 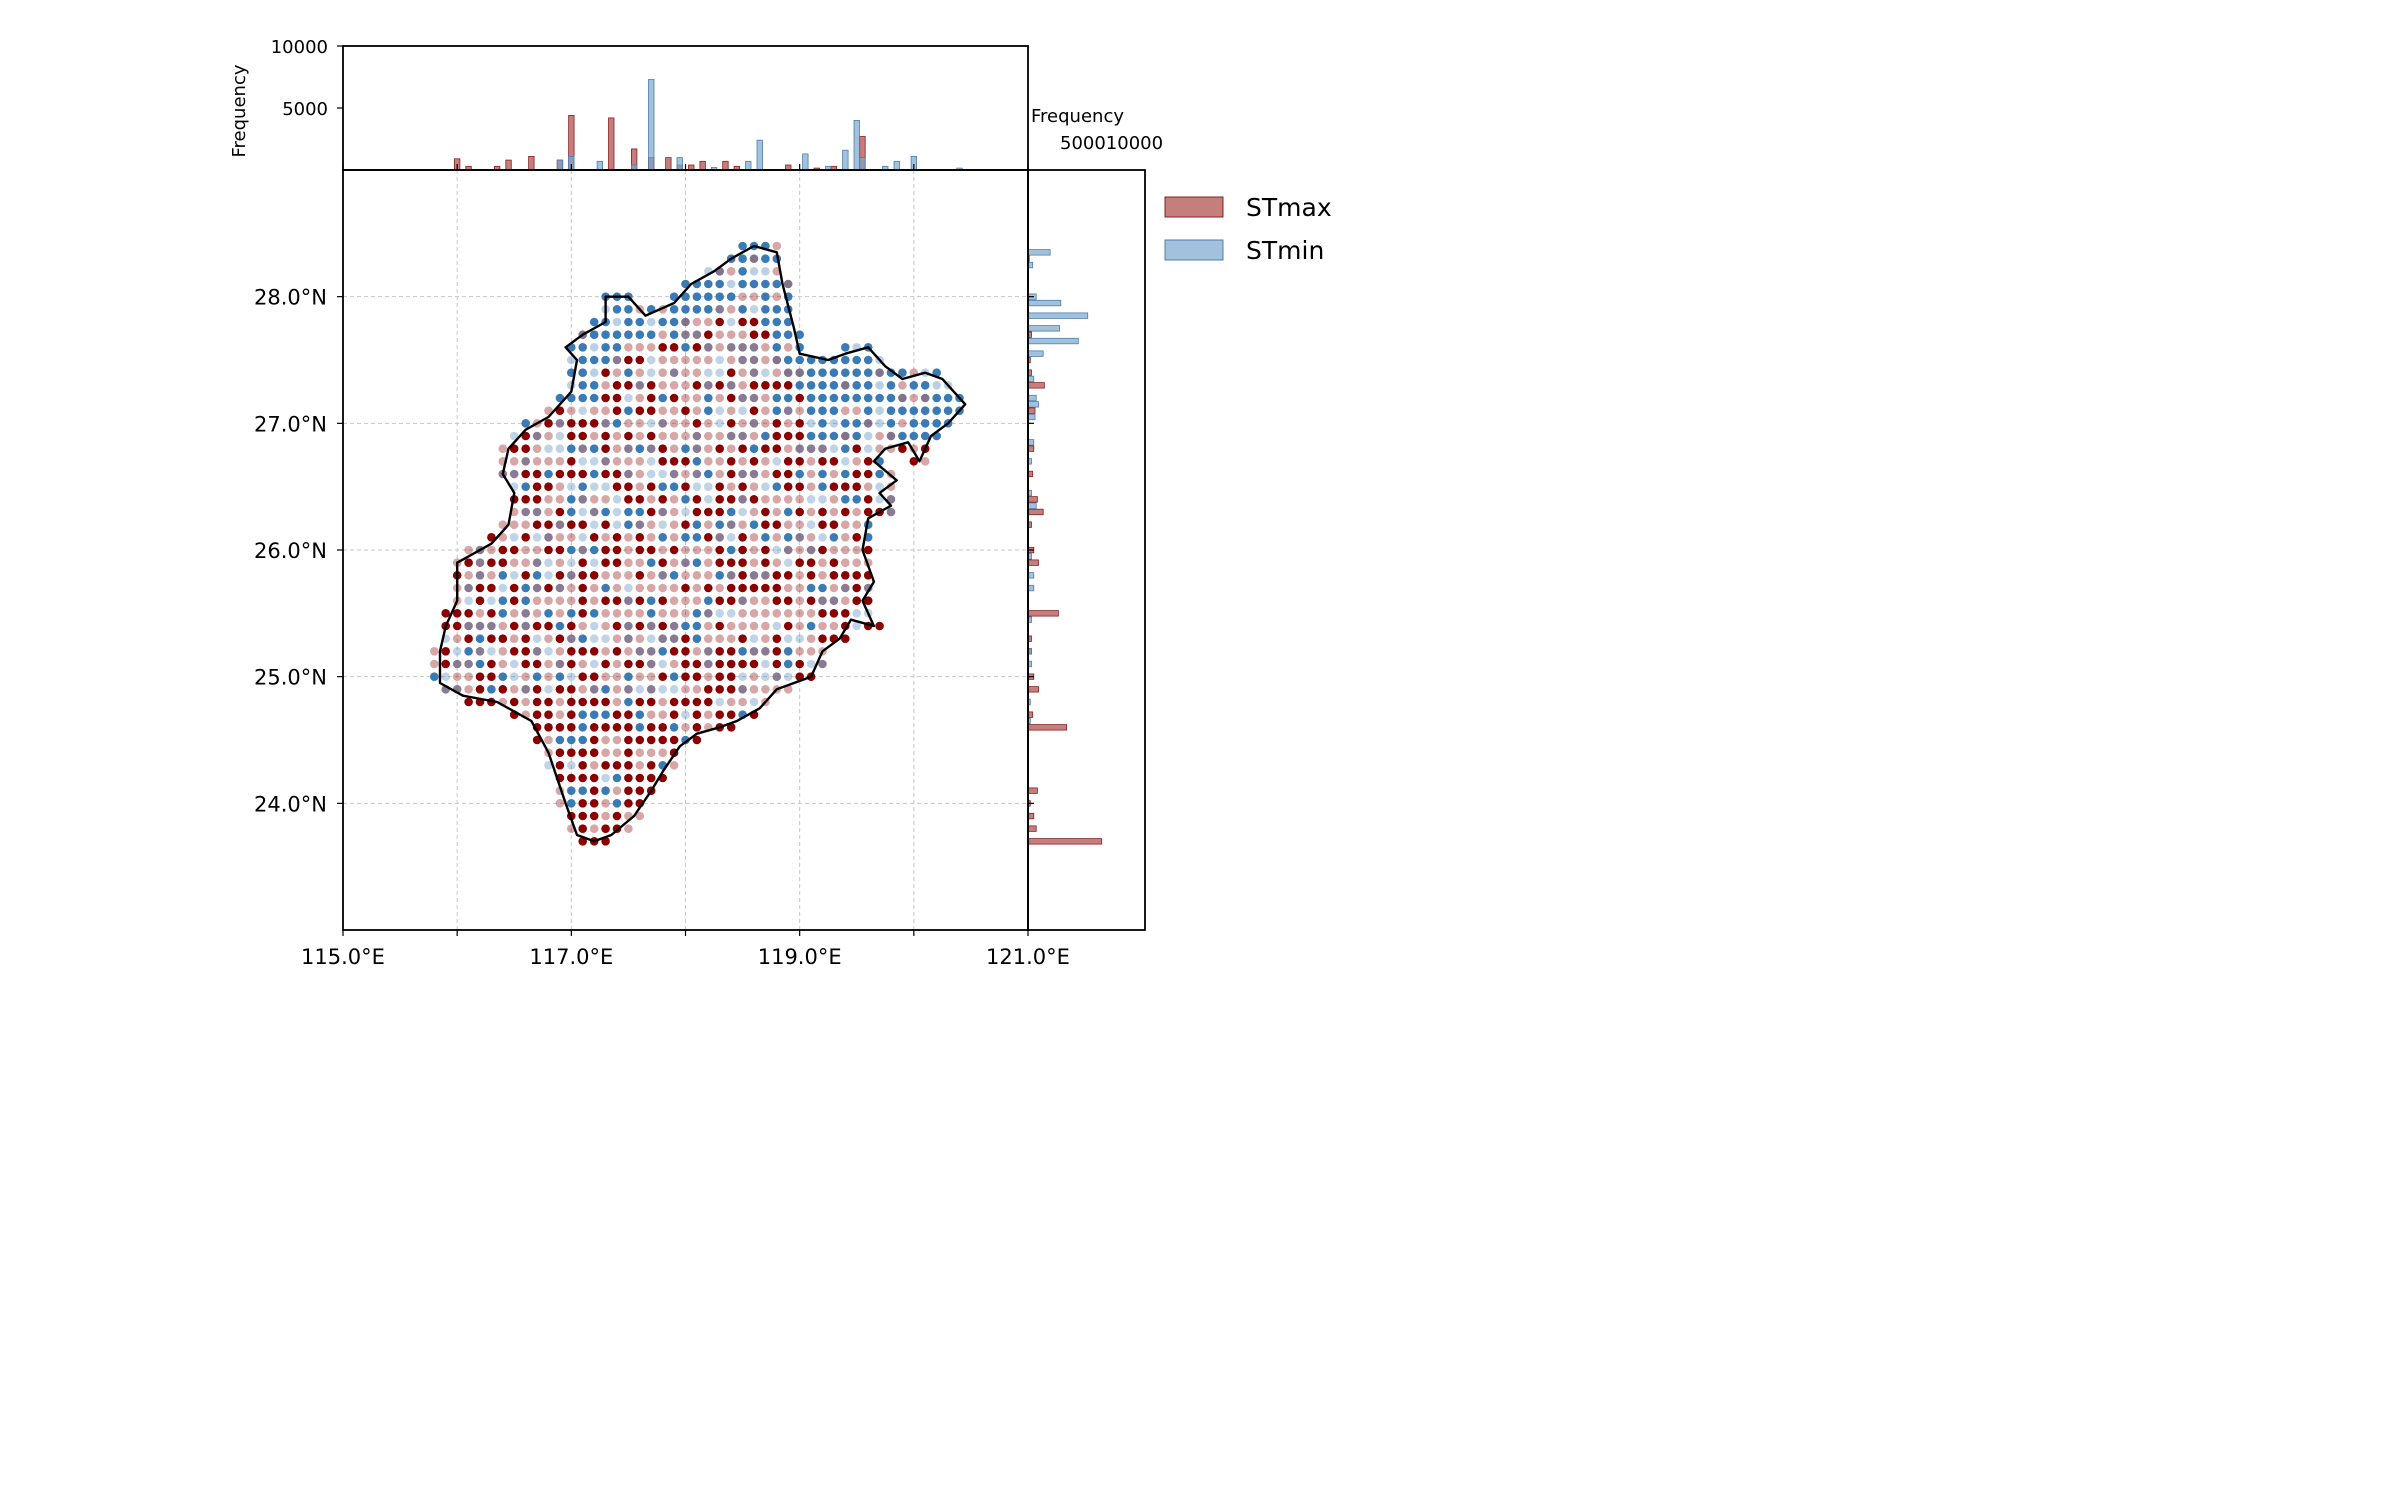 What do you see at coordinates (1036, 385) in the screenshot?
I see `right-hist-bar-stmax` at bounding box center [1036, 385].